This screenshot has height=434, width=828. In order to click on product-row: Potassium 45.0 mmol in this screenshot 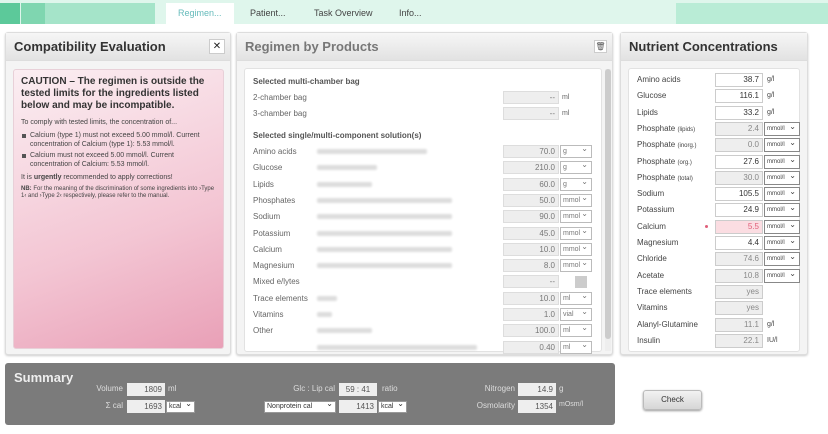, I will do `click(423, 233)`.